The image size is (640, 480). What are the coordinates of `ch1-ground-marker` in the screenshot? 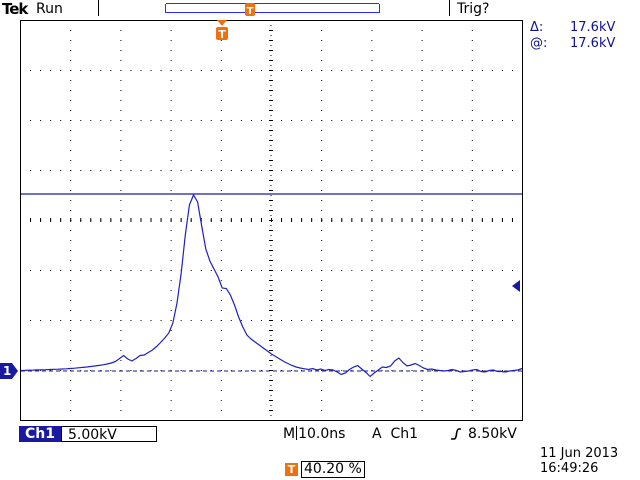 It's located at (10, 371).